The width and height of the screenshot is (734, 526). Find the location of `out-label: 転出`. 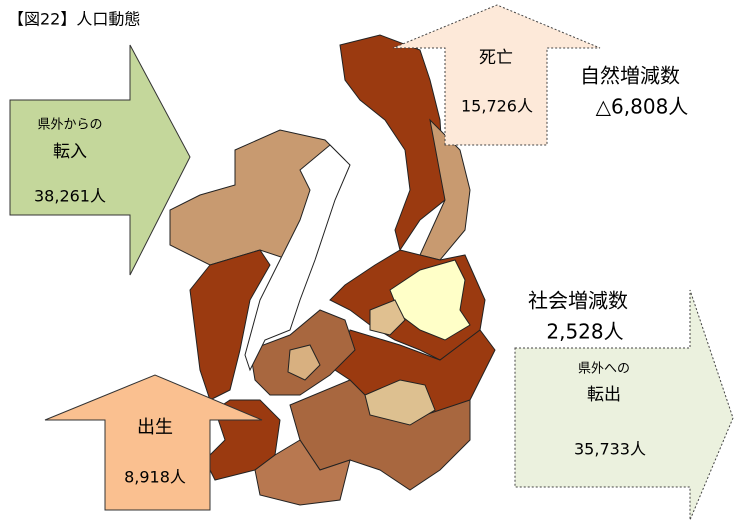

out-label: 転出 is located at coordinates (604, 395).